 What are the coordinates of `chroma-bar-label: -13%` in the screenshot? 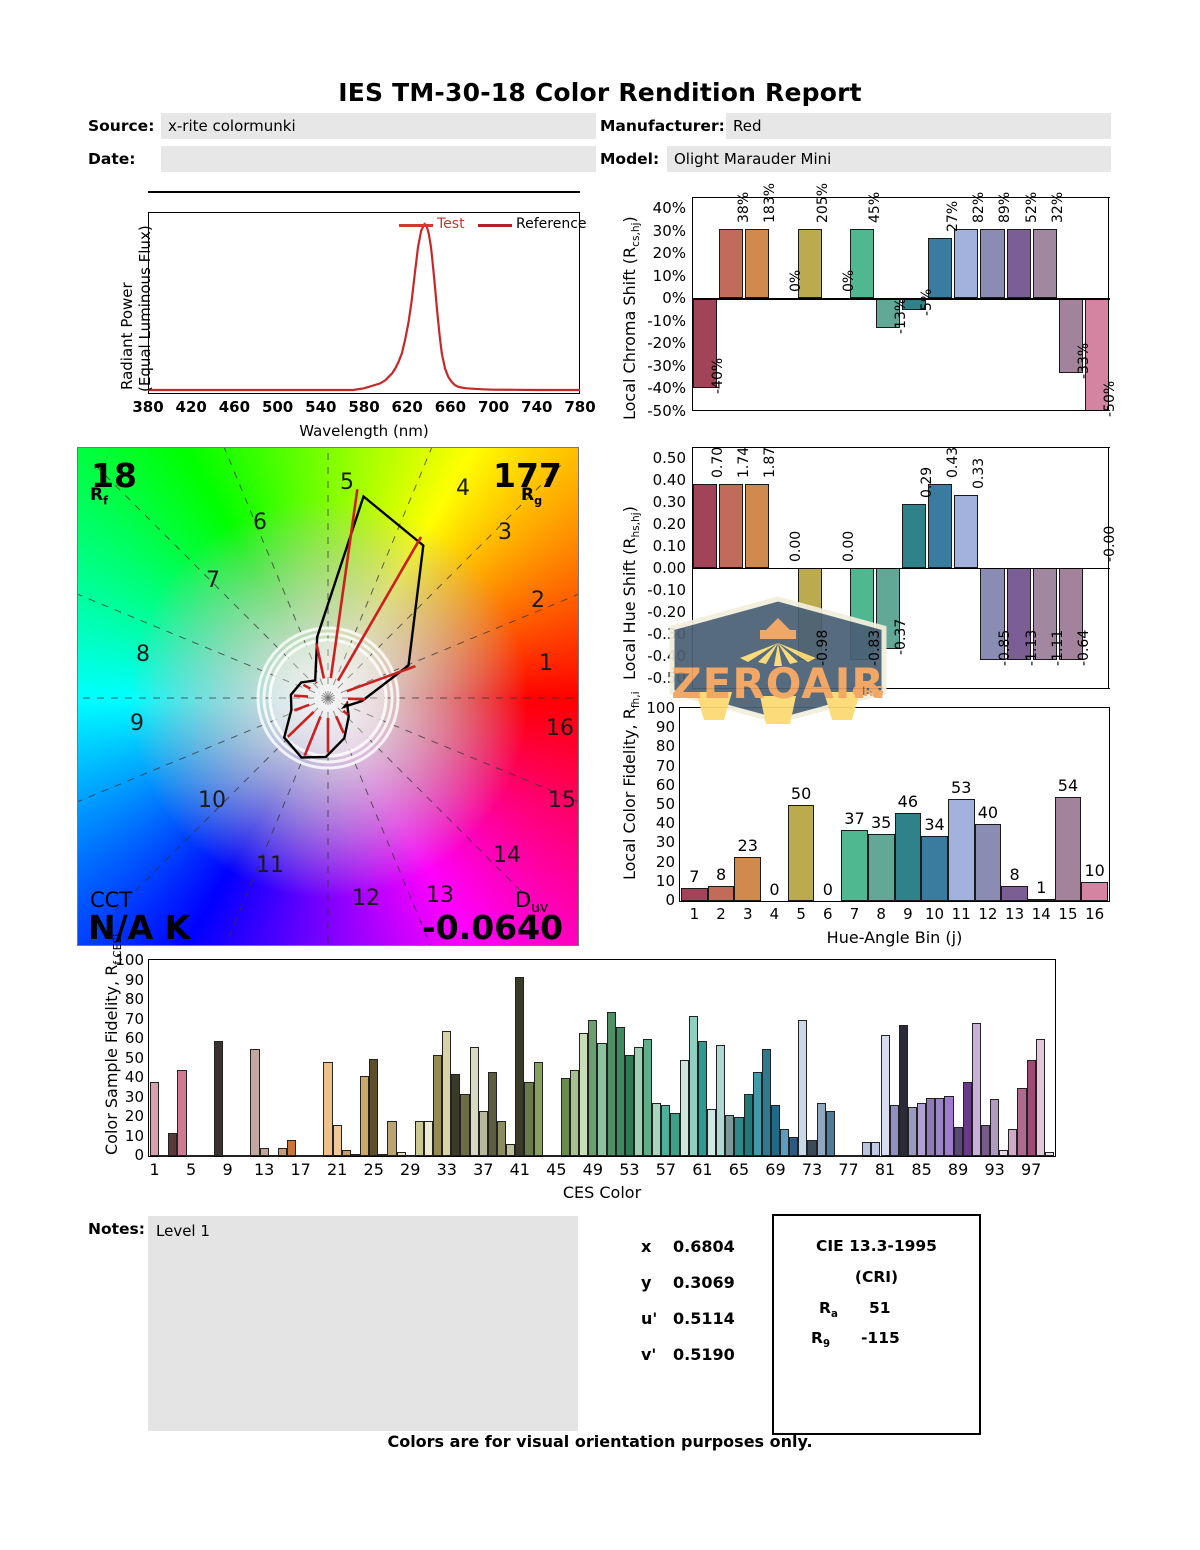 It's located at (900, 315).